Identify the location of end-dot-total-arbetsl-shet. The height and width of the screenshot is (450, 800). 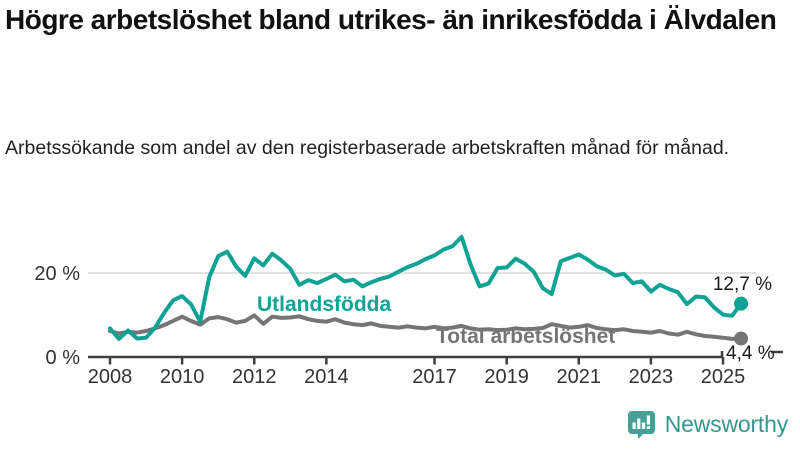
(741, 338).